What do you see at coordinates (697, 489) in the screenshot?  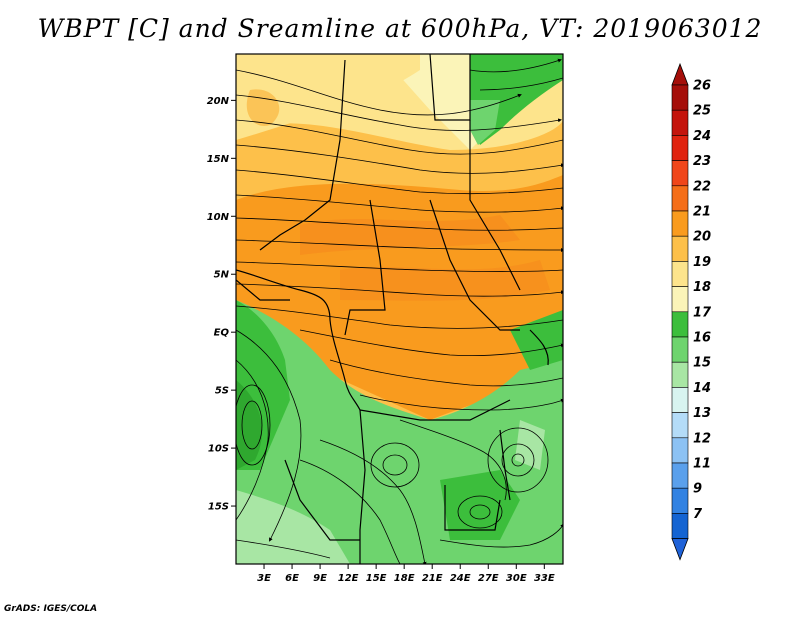 I see `colorbar-label: 9` at bounding box center [697, 489].